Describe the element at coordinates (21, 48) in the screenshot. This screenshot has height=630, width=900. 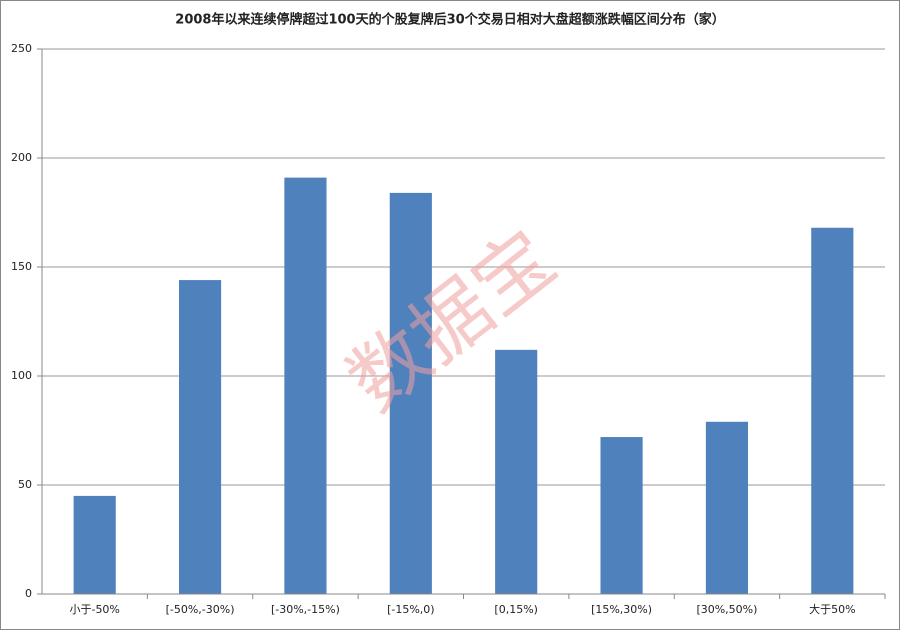
I see `y-tick-label: 250` at that location.